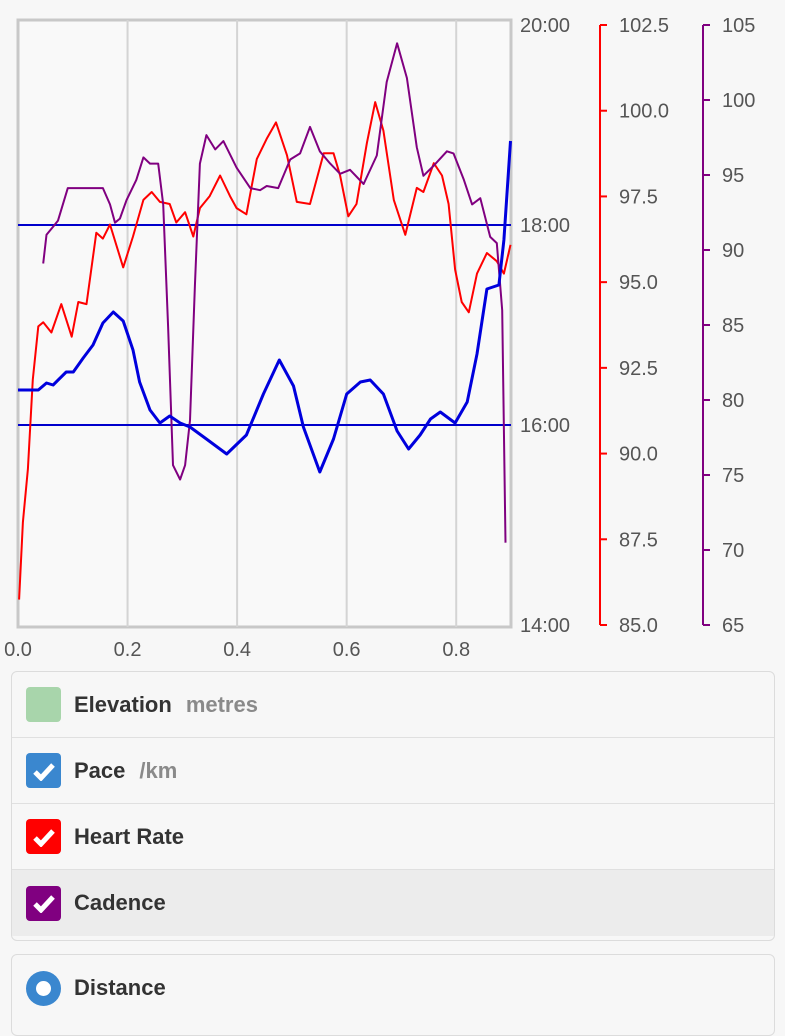 This screenshot has height=1036, width=785. I want to click on toggle-heart-rate: Heart Rate, so click(393, 837).